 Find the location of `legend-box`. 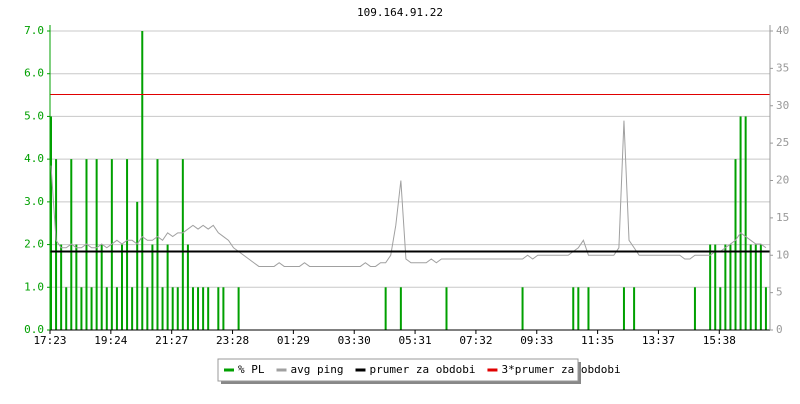

legend-box is located at coordinates (398, 370).